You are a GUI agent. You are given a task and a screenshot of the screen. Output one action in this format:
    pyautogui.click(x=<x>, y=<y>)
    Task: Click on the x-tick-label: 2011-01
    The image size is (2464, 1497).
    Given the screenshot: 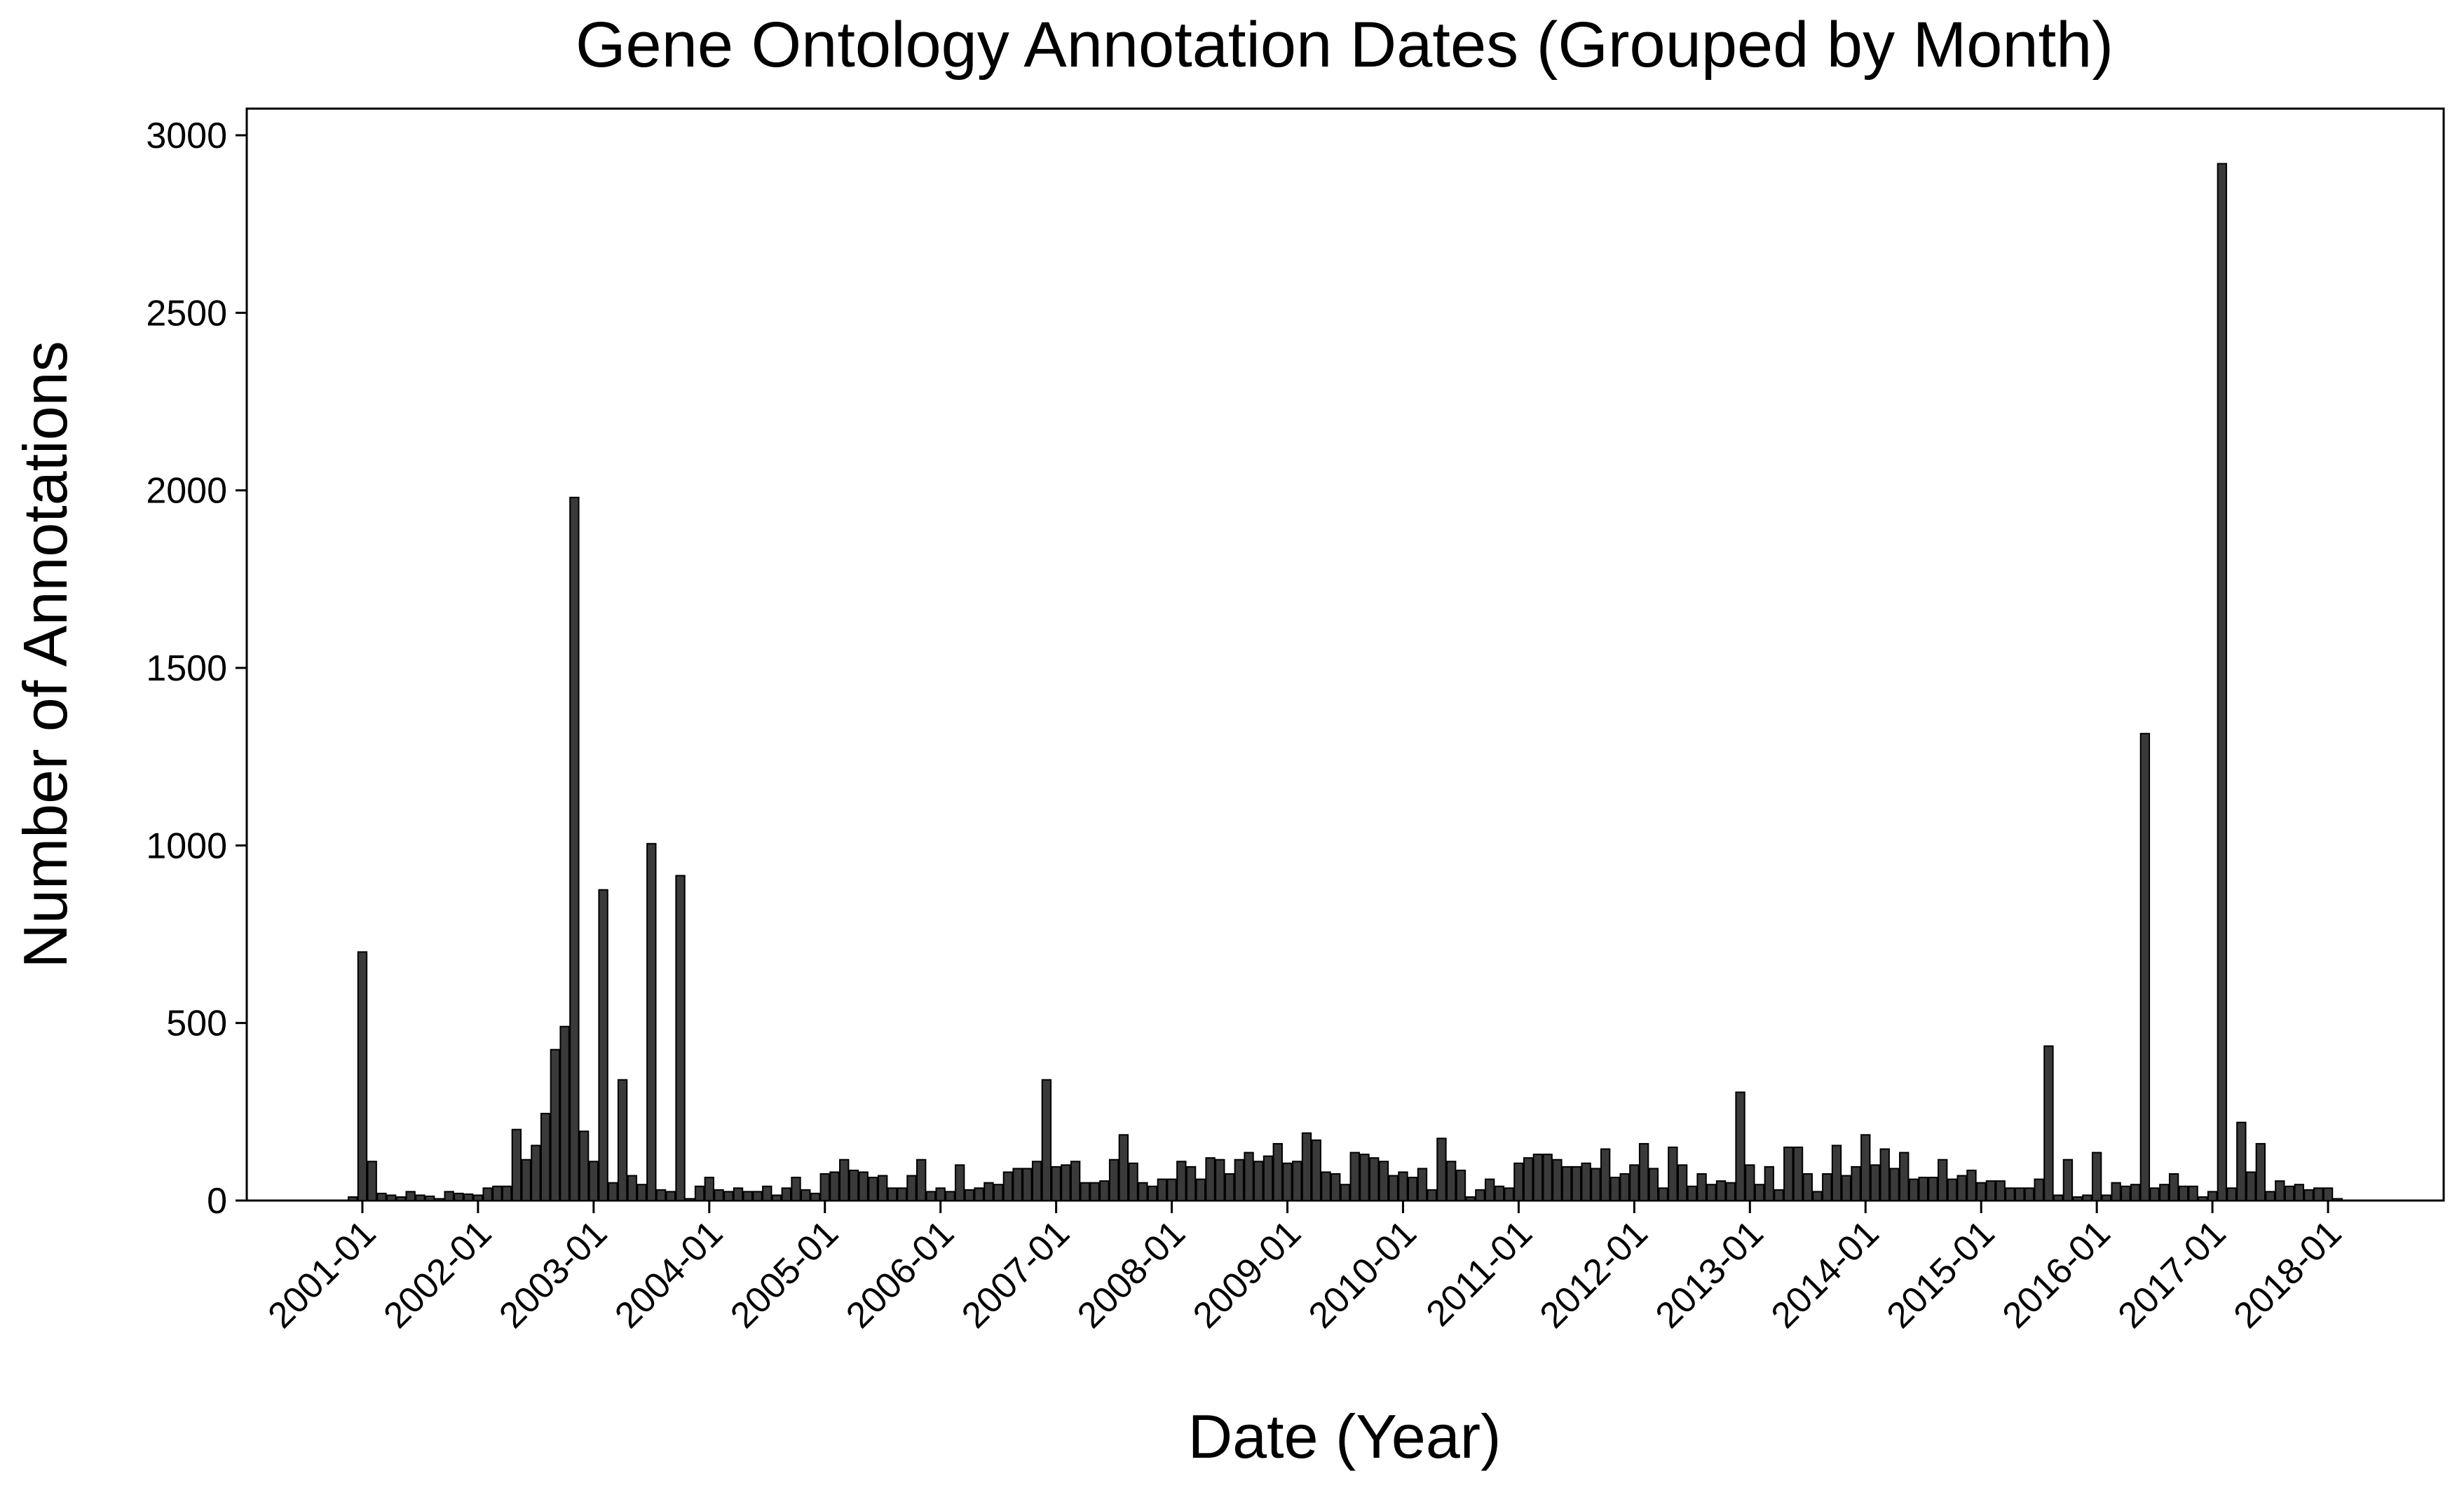 What is the action you would take?
    pyautogui.click(x=1479, y=1273)
    